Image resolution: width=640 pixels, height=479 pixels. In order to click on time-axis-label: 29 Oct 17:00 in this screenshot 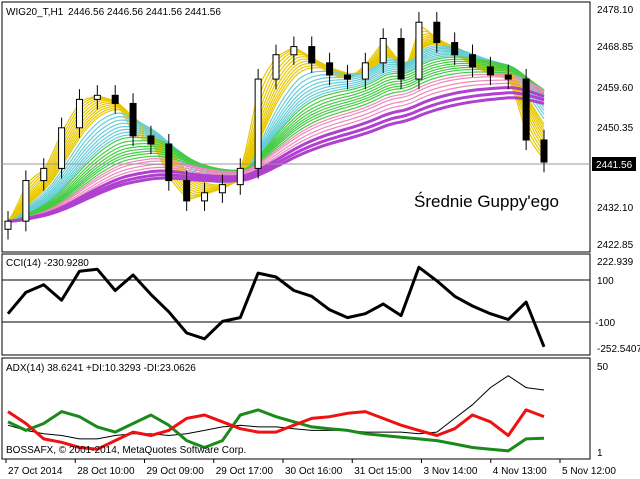, I will do `click(245, 471)`.